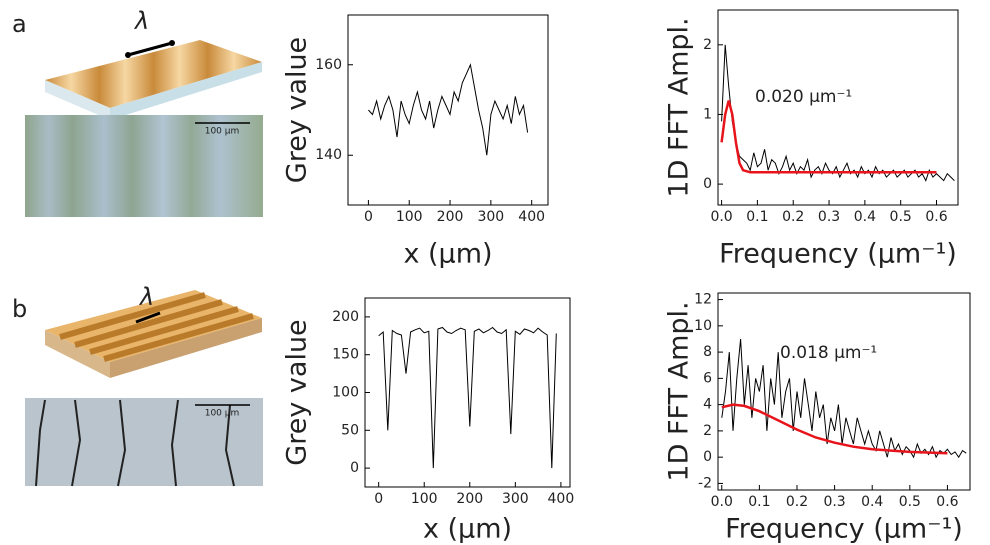 The width and height of the screenshot is (990, 545). Describe the element at coordinates (345, 317) in the screenshot. I see `y-tick-label: 200` at that location.